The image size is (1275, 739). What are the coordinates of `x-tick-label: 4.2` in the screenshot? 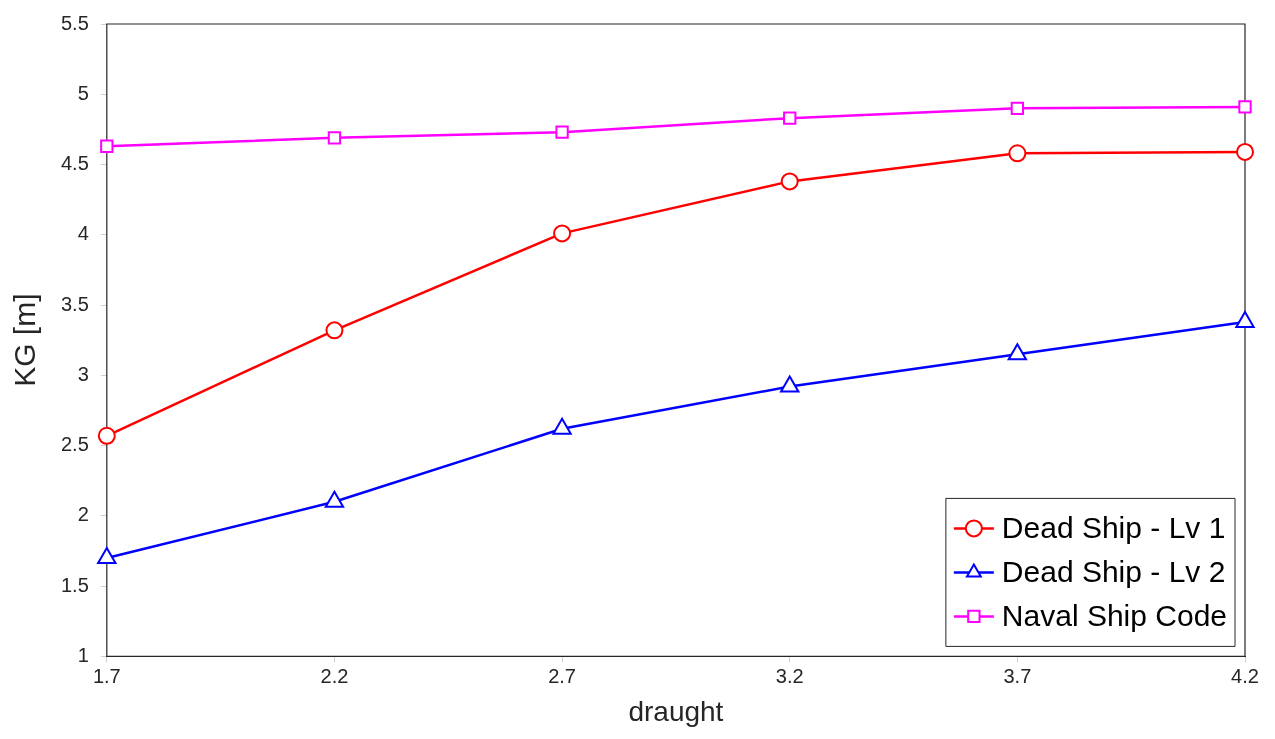 It's located at (1245, 675).